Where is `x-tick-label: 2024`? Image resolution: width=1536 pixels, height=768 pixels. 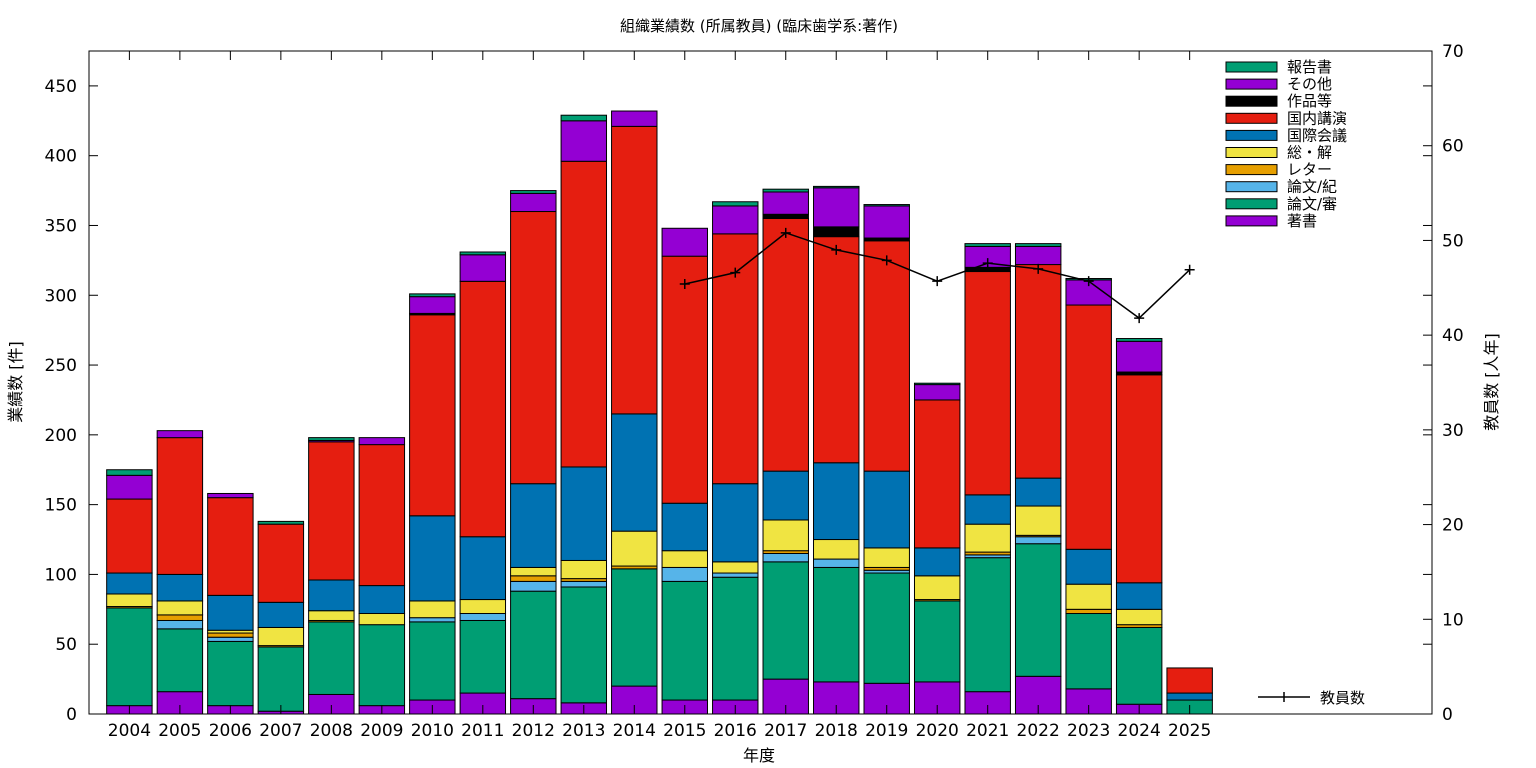 x-tick-label: 2024 is located at coordinates (1139, 731).